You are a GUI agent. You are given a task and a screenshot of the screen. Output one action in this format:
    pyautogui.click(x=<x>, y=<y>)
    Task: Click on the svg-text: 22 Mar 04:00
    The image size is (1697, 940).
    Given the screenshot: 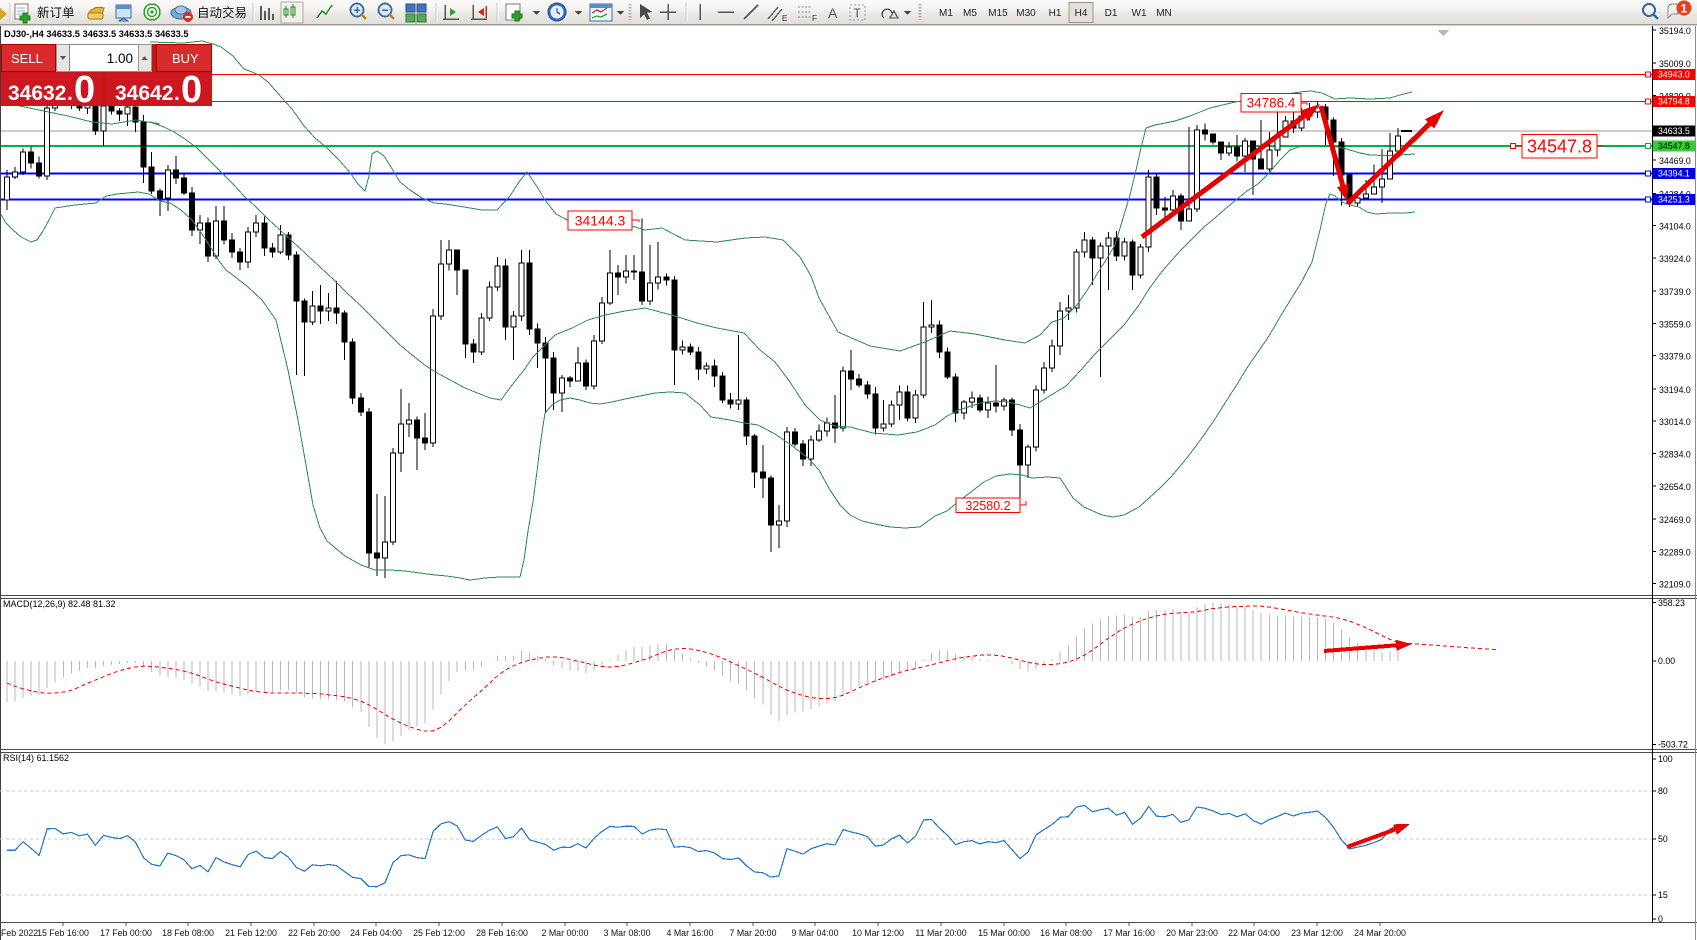 What is the action you would take?
    pyautogui.click(x=1254, y=933)
    